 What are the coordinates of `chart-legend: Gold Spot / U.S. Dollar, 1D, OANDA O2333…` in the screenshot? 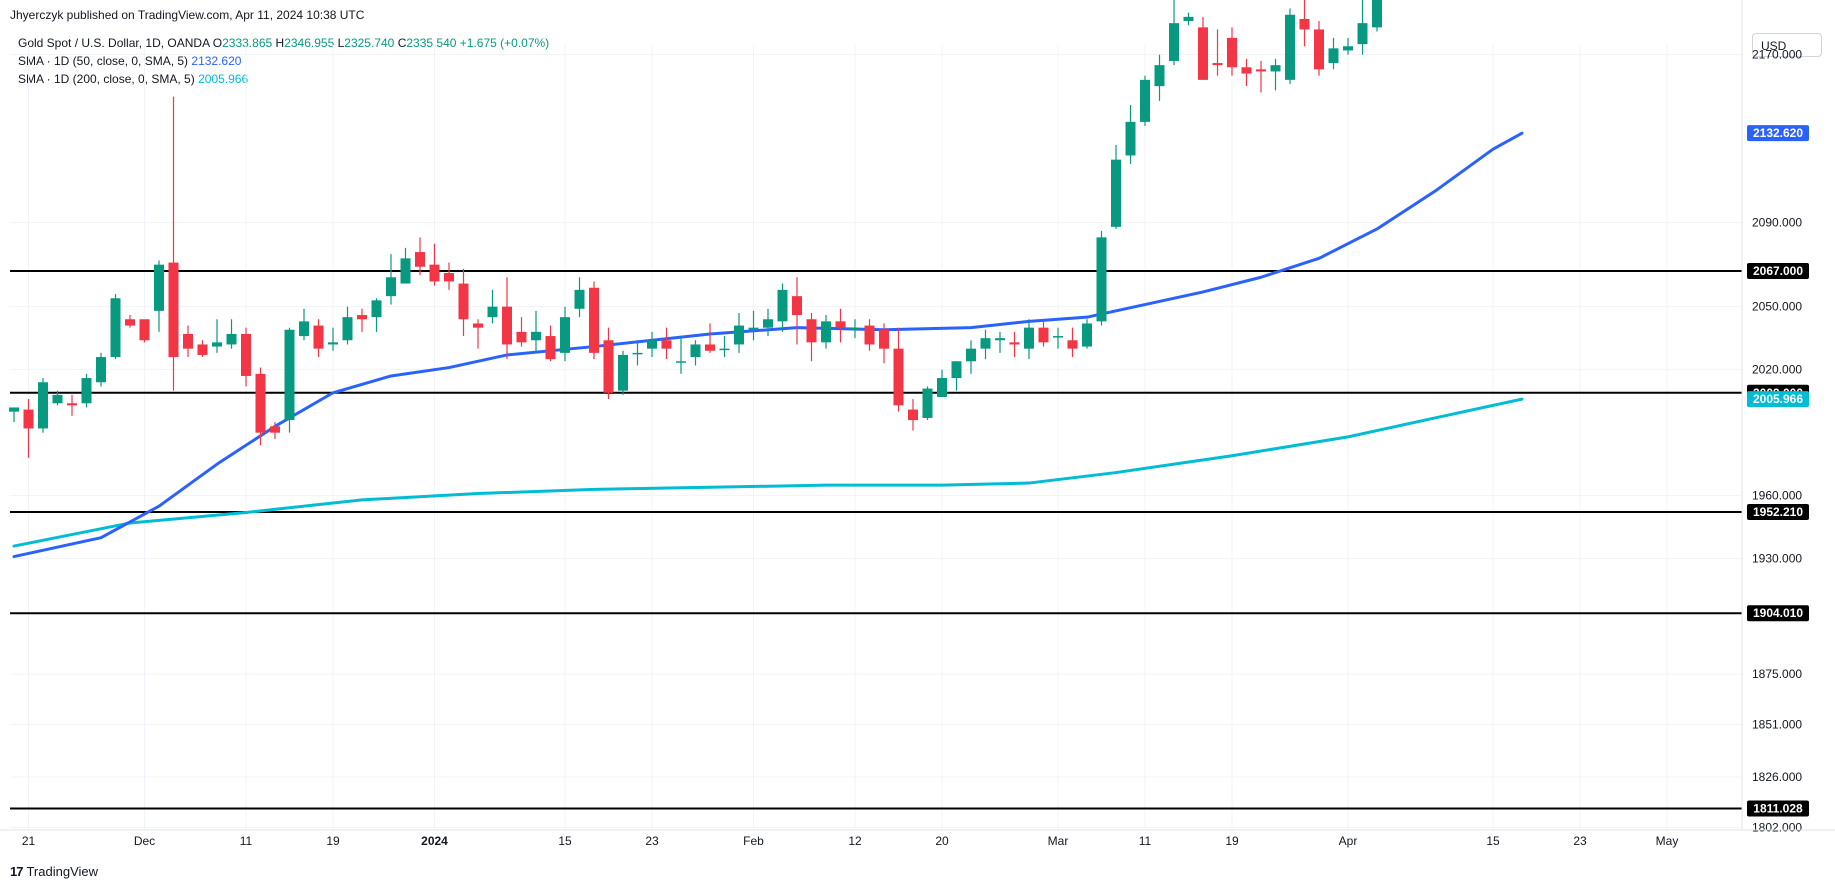 It's located at (283, 61).